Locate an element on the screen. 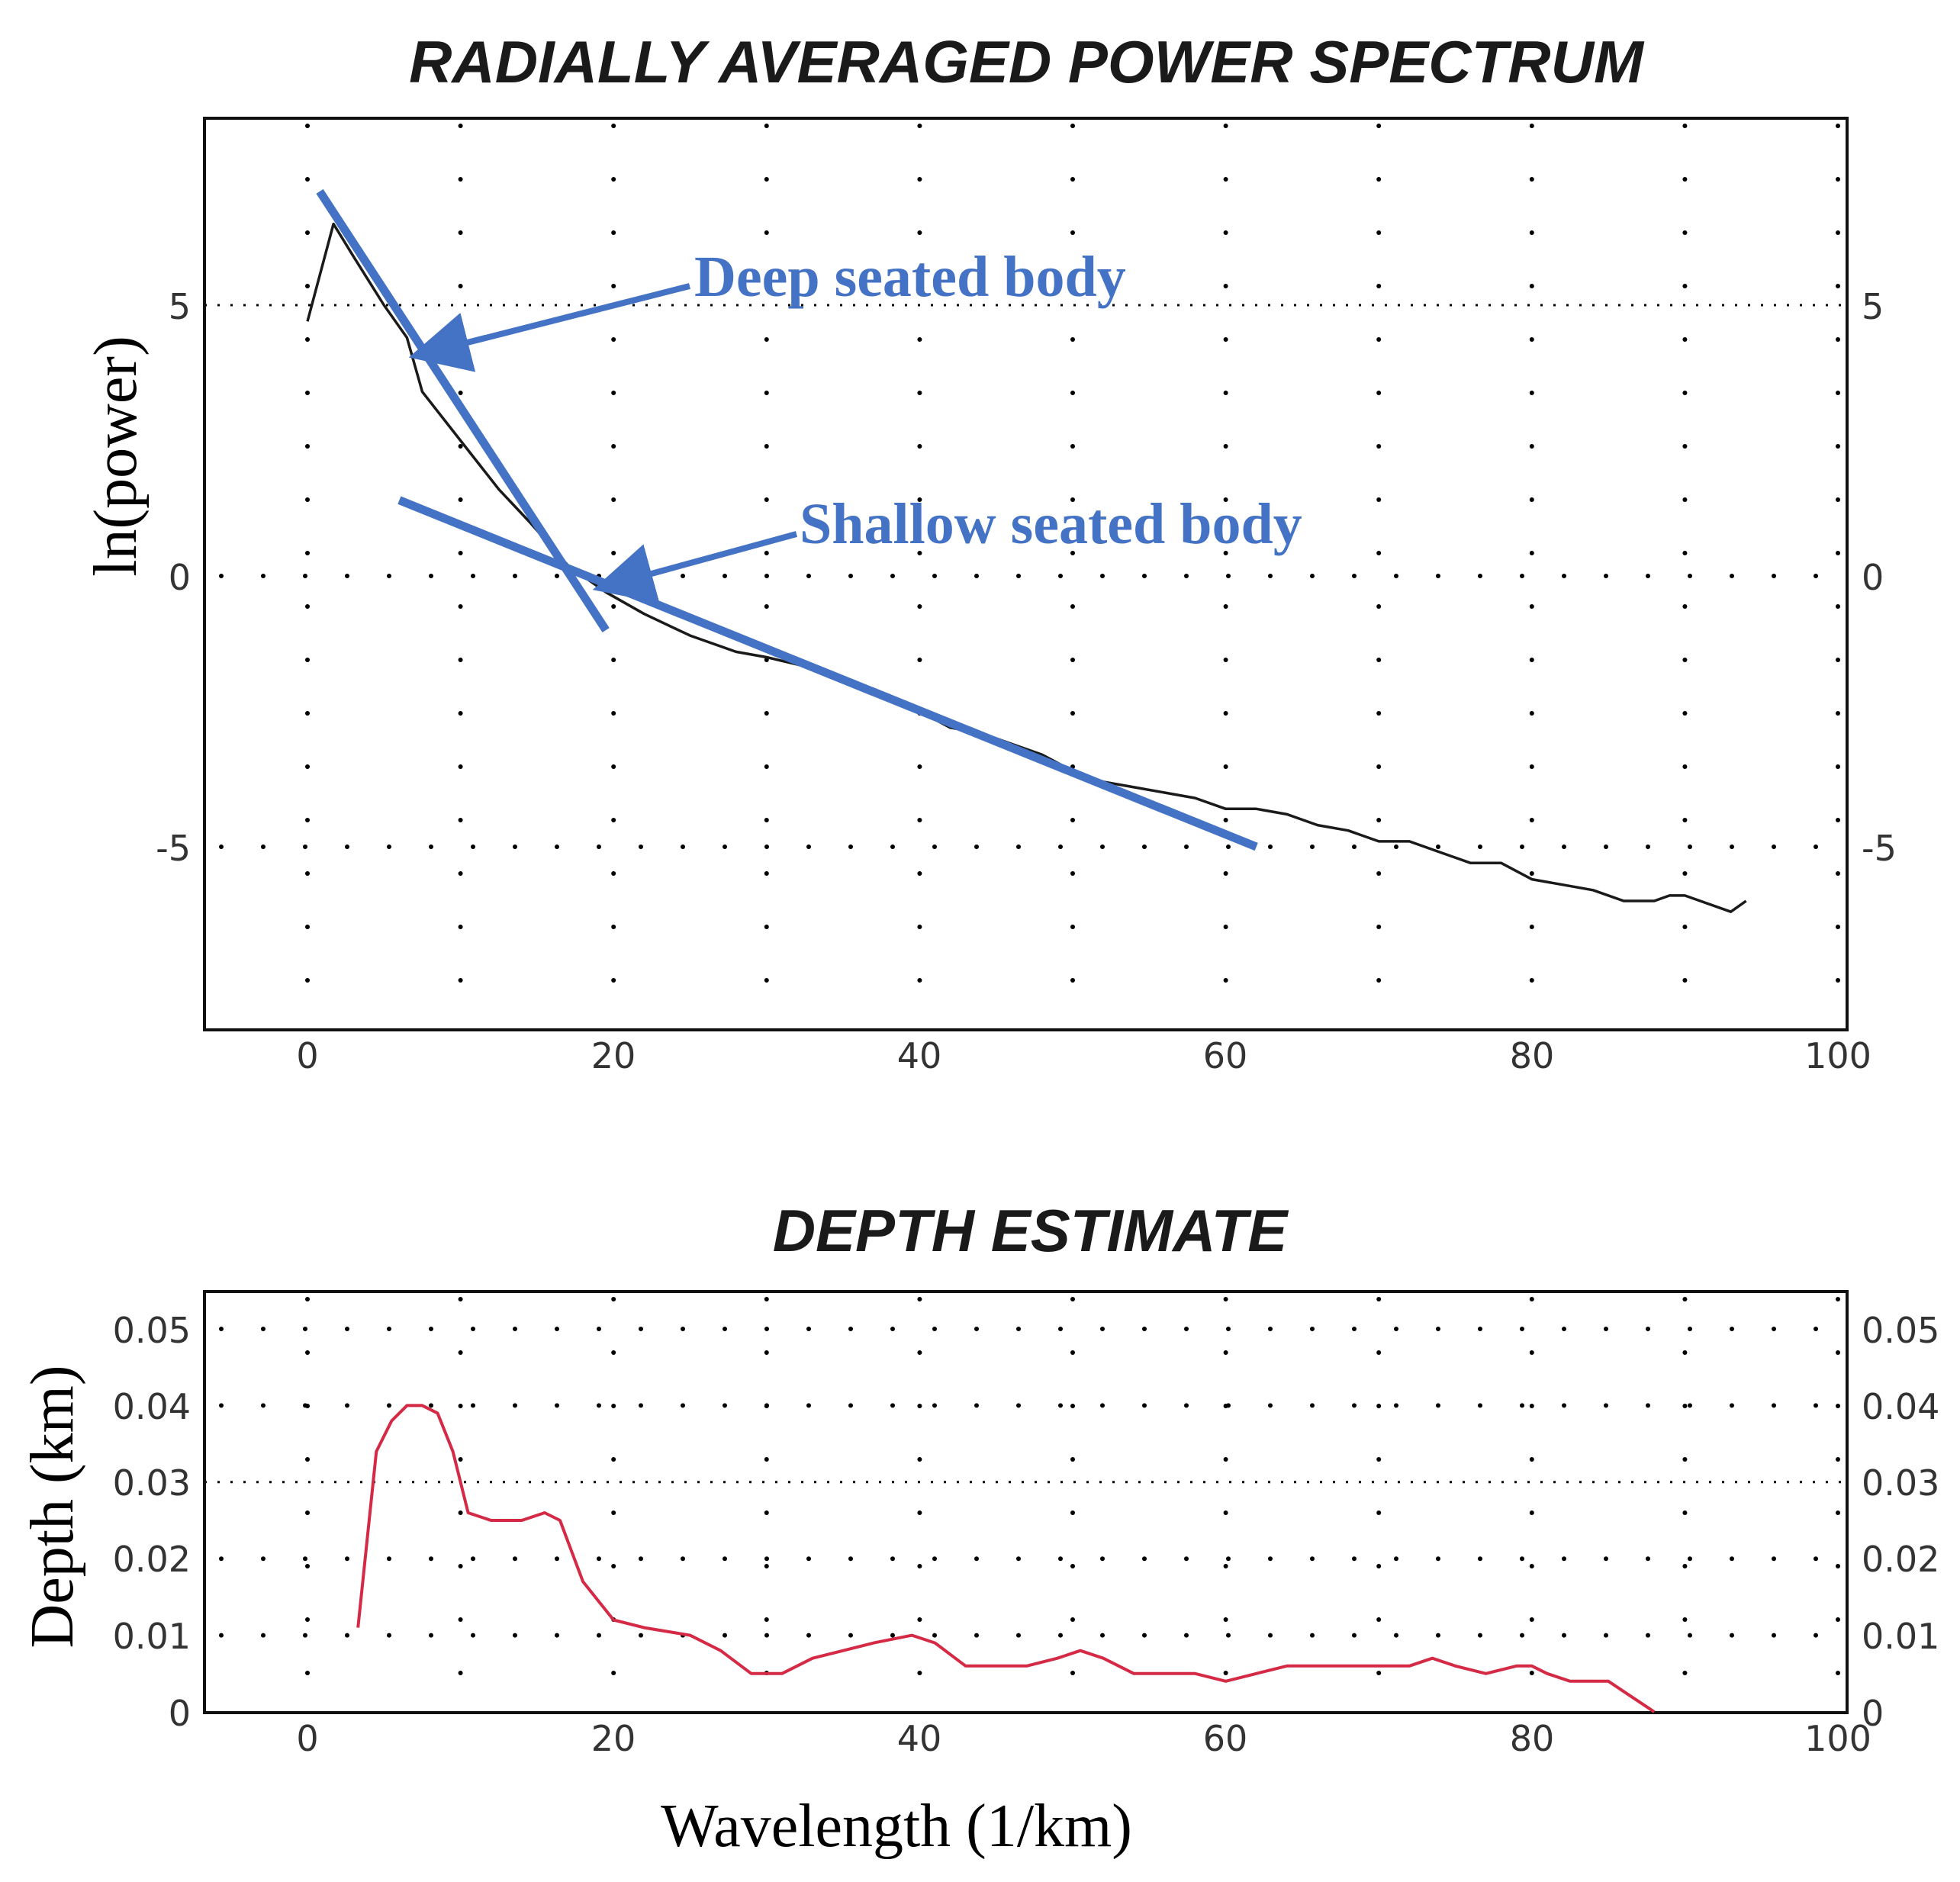 The height and width of the screenshot is (1882, 1960). depth-estimate-title: DEPTH ESTIMATE is located at coordinates (1031, 1230).